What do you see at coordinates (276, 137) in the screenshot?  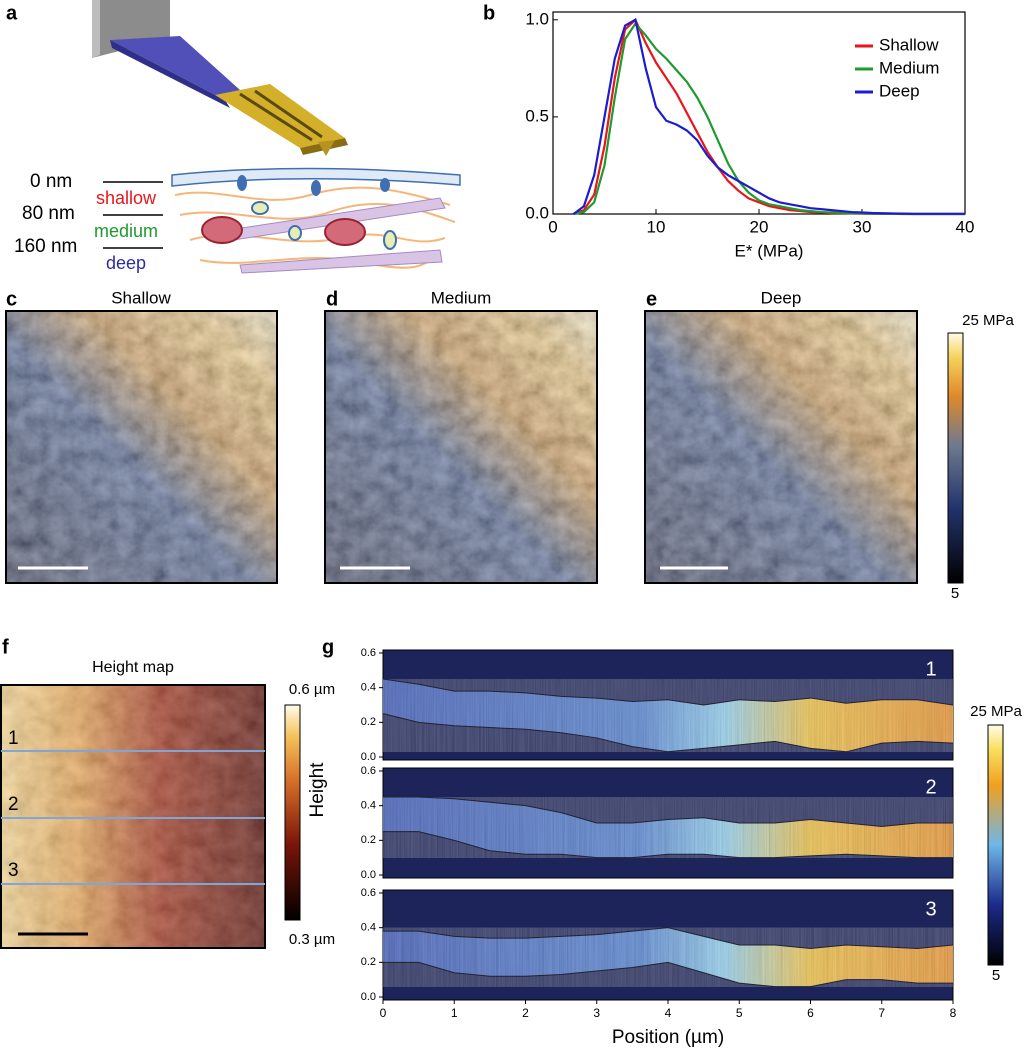 I see `cantilever-schematic` at bounding box center [276, 137].